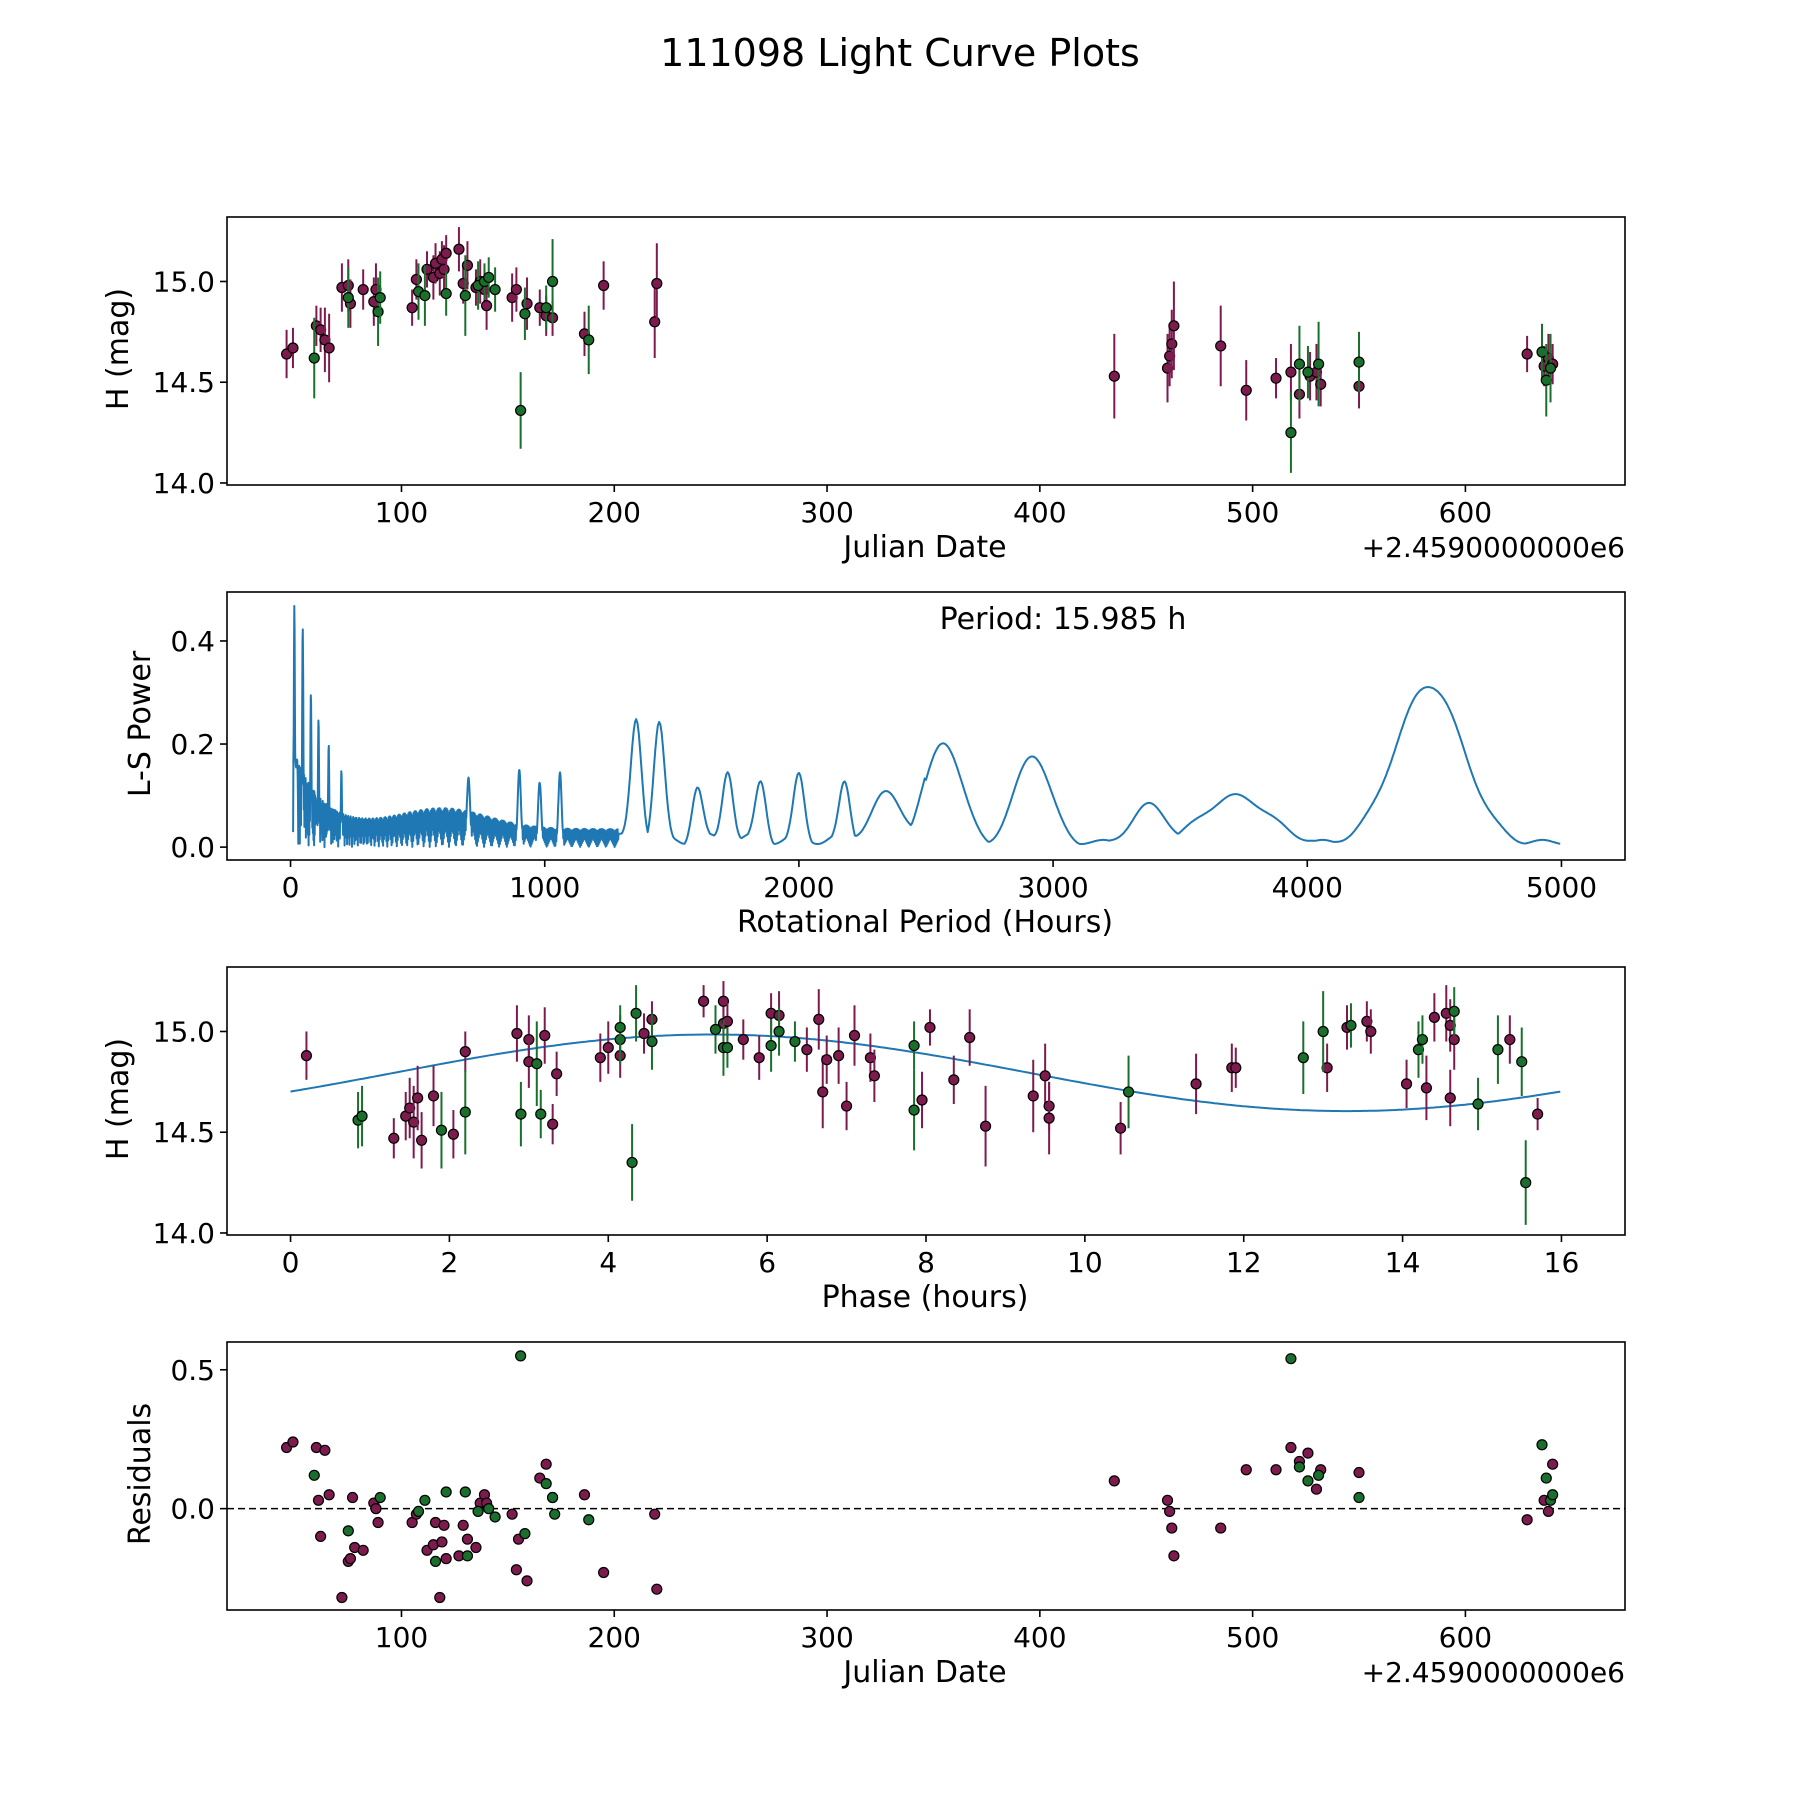 This screenshot has width=1800, height=1800. What do you see at coordinates (1039, 512) in the screenshot?
I see `lightcurve-x-tick-label: 400` at bounding box center [1039, 512].